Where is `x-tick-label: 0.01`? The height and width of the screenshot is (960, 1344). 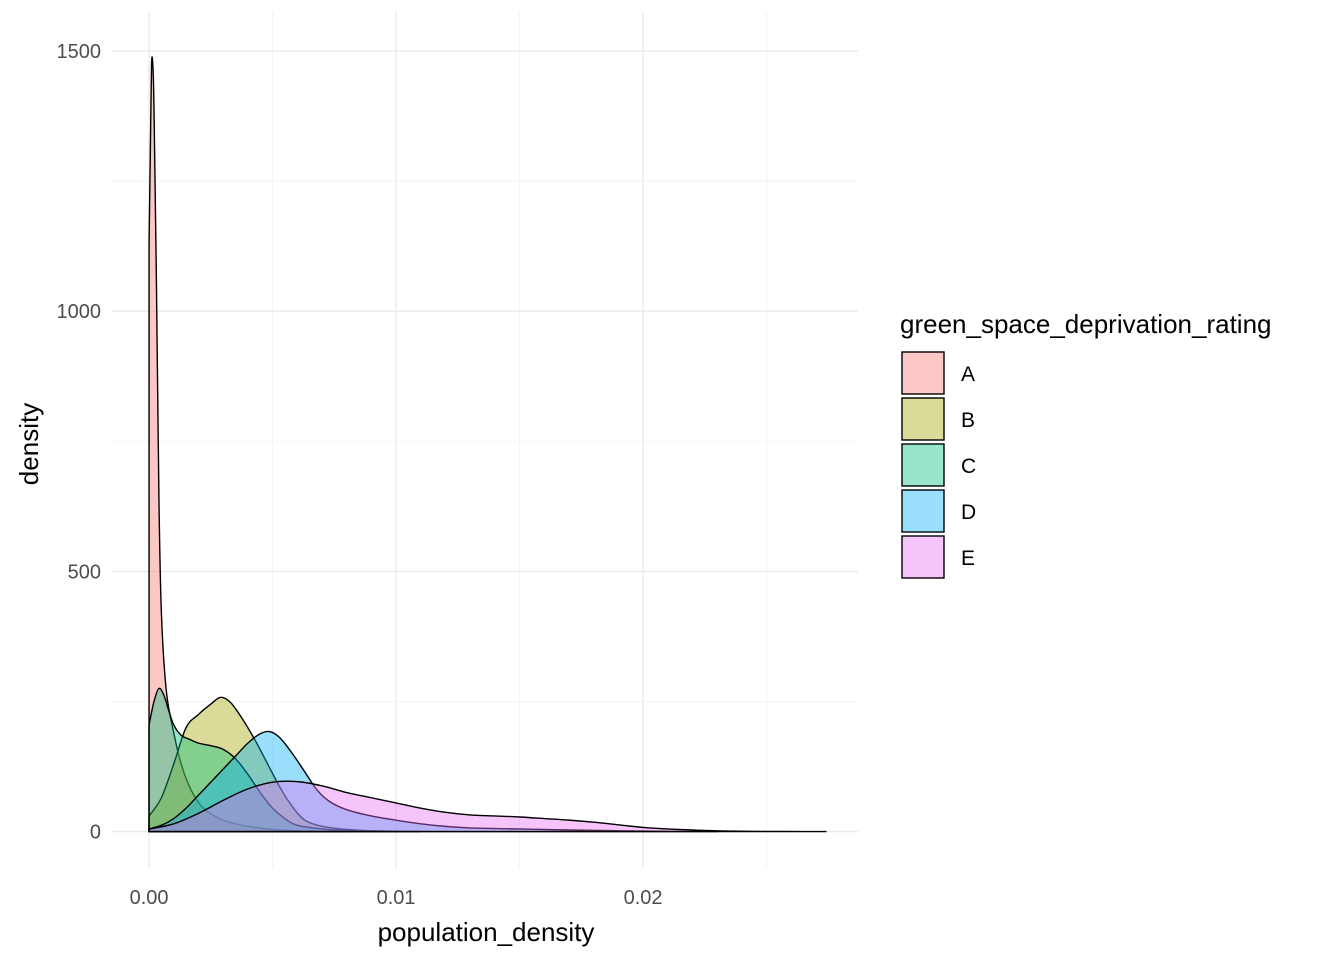 x-tick-label: 0.01 is located at coordinates (396, 898).